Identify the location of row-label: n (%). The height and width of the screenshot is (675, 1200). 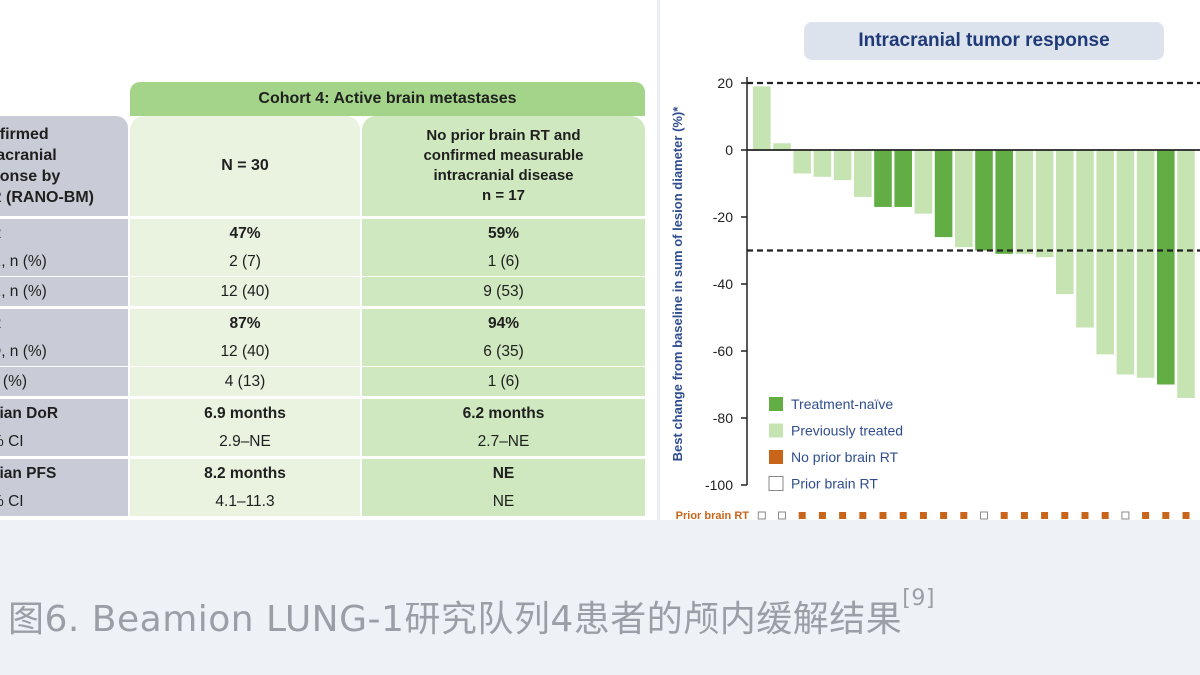
(64, 381).